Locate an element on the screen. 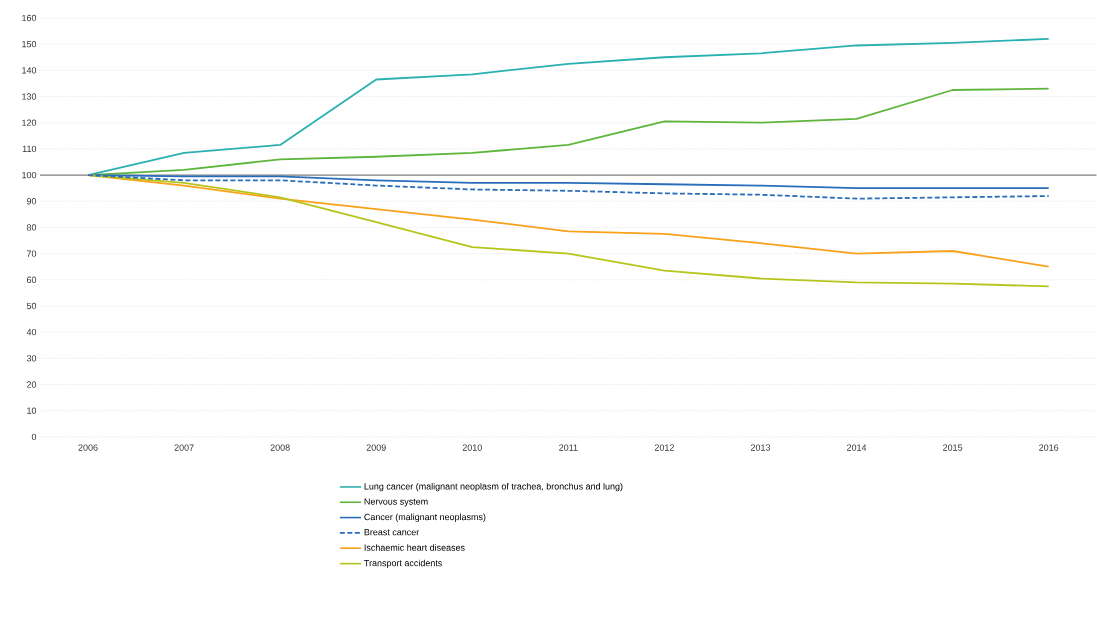 This screenshot has height=618, width=1097. legend-label: Transport accidents is located at coordinates (403, 564).